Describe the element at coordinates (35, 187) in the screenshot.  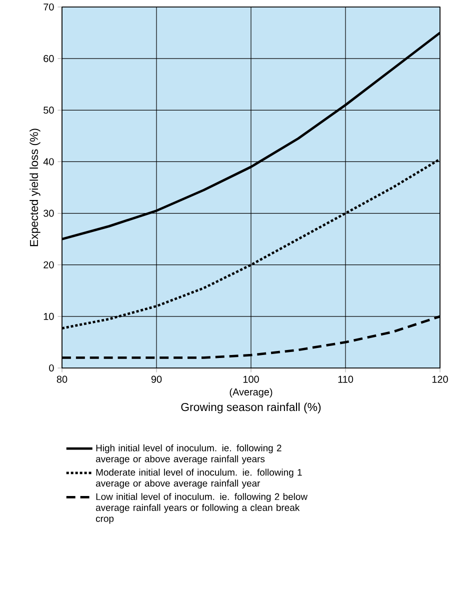
I see `y-axis-title: Expected yield loss (%)` at that location.